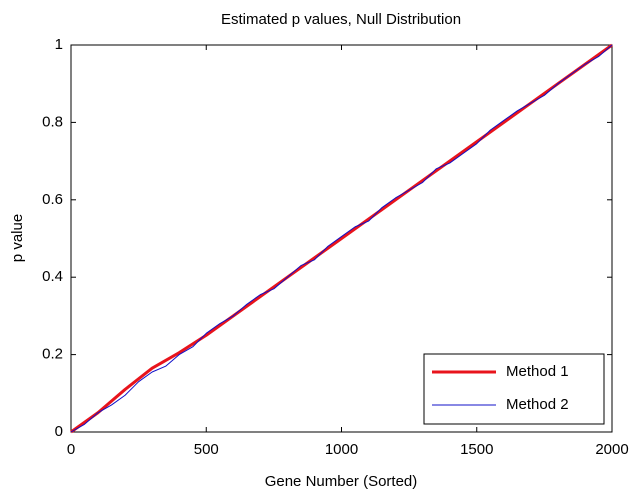  I want to click on x-tick-label: 0, so click(71, 449).